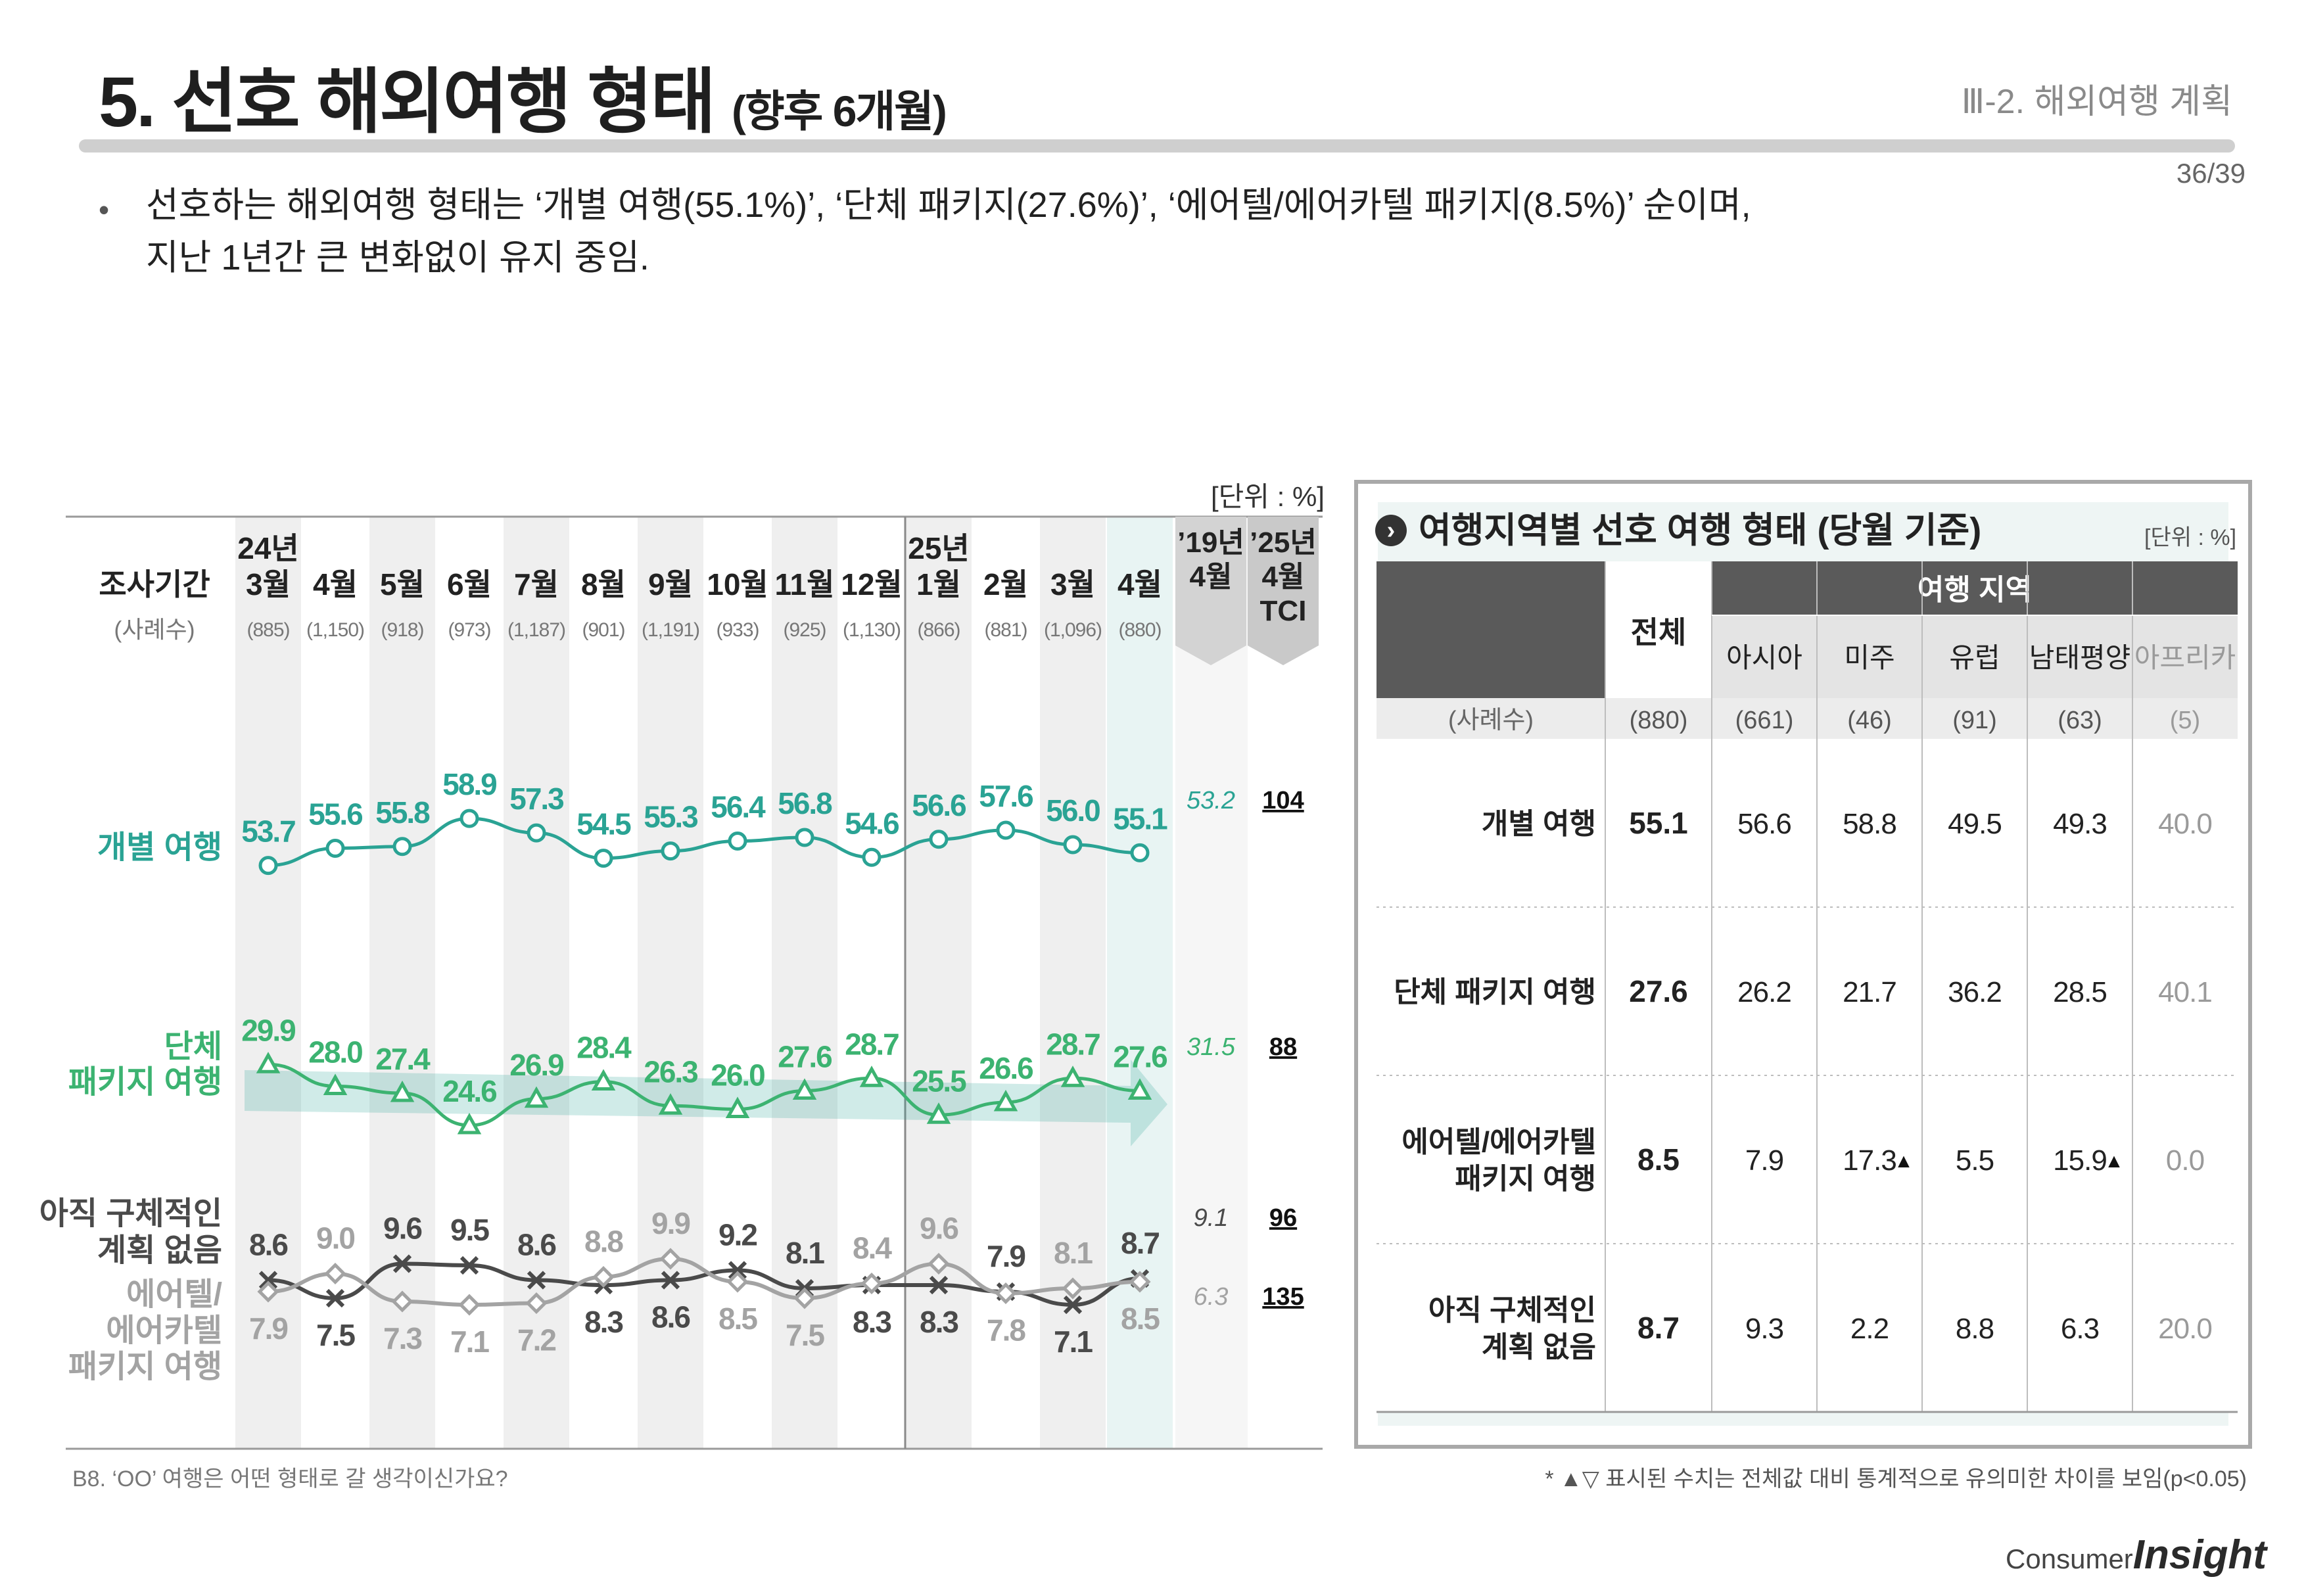 The image size is (2306, 1596). Describe the element at coordinates (1539, 1347) in the screenshot. I see `table-row-label: 계획 없음` at that location.